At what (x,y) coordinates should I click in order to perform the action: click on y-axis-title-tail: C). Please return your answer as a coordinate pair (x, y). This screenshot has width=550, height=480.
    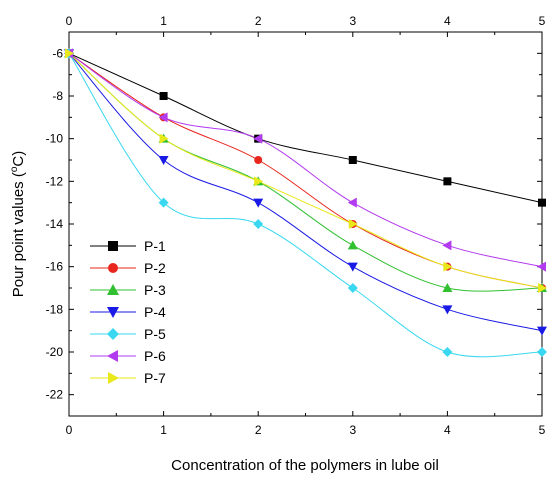
    Looking at the image, I should click on (18, 159).